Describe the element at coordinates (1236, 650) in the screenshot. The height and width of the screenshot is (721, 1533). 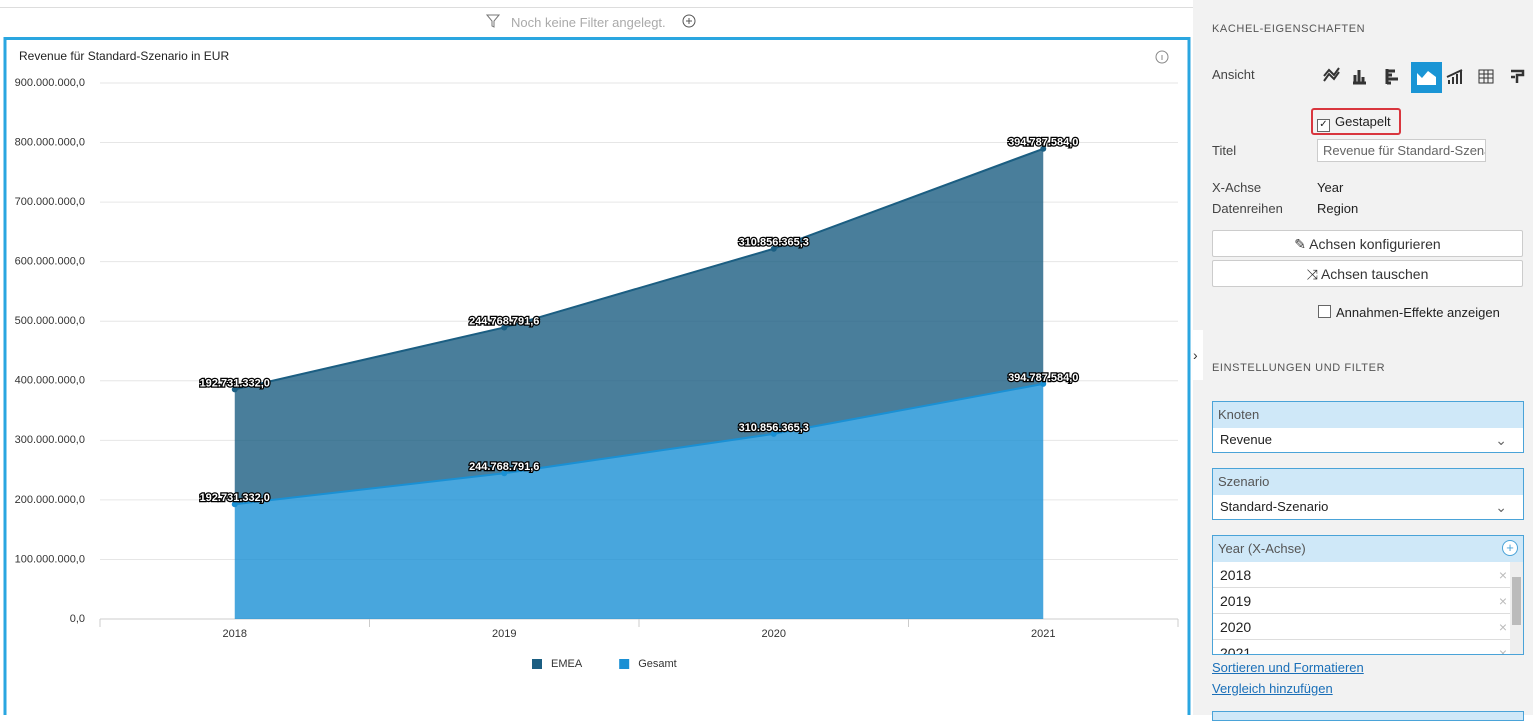
I see `item-label: 2021` at that location.